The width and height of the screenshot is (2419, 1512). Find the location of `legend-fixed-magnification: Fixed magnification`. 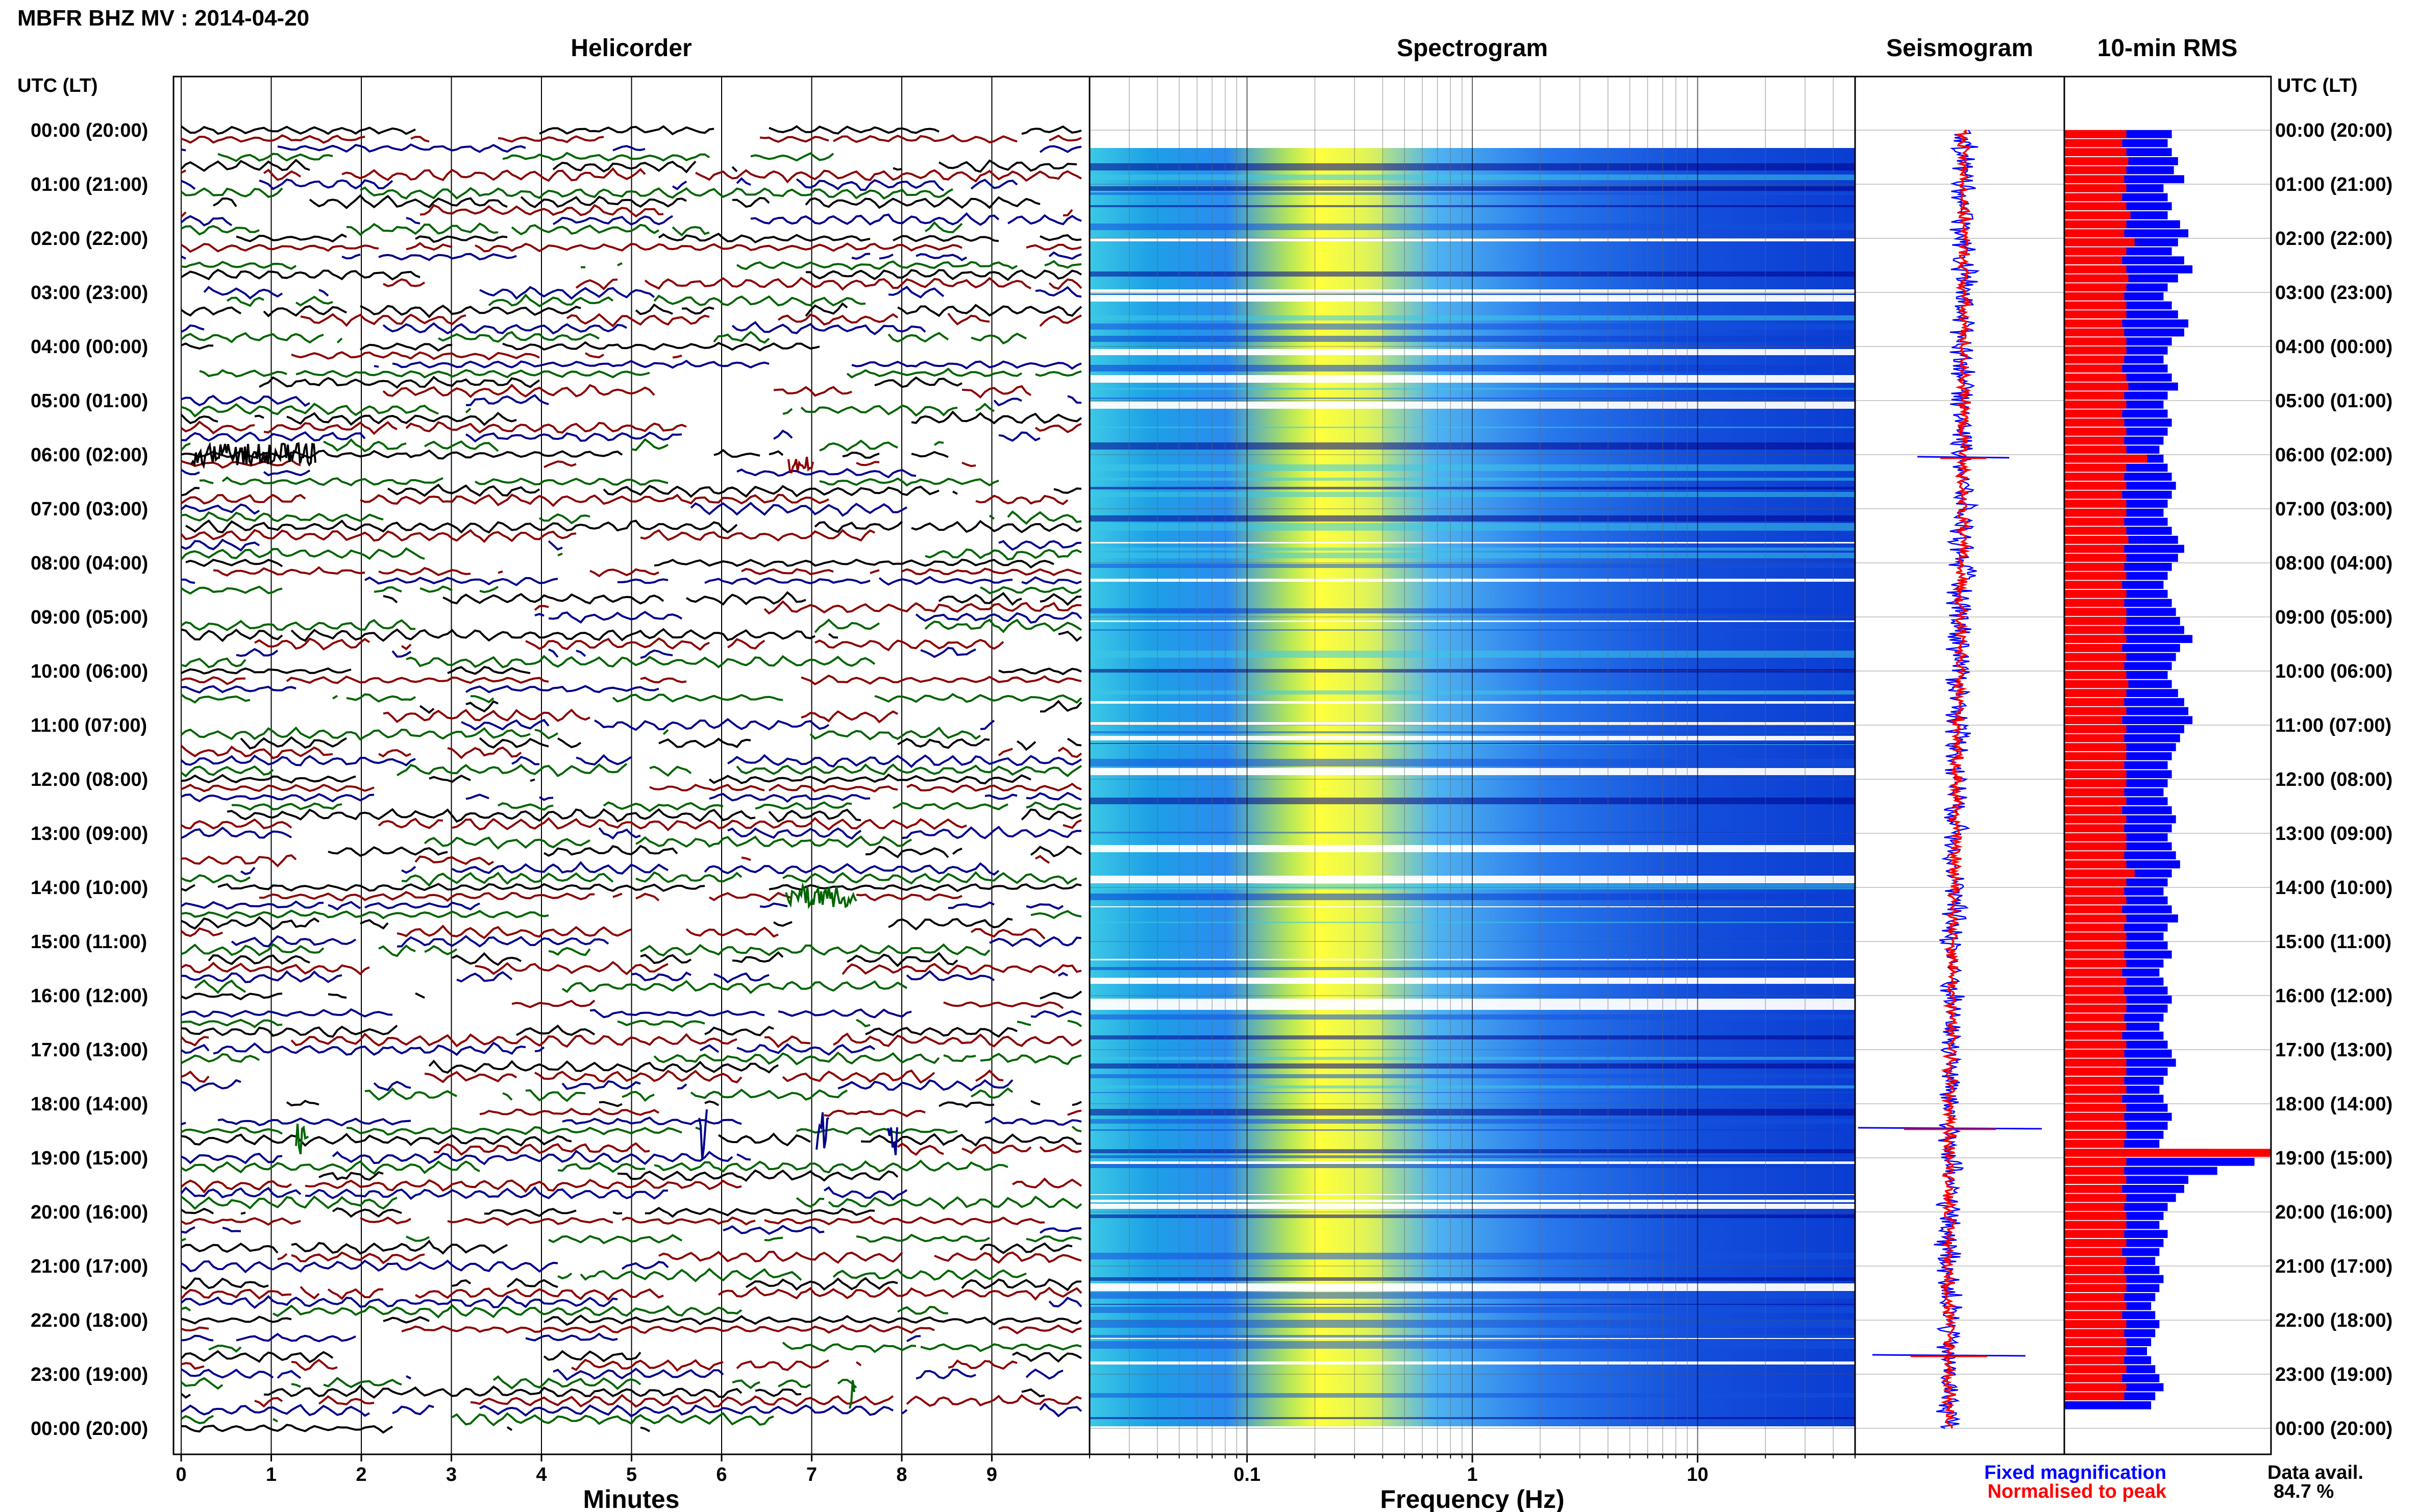

legend-fixed-magnification: Fixed magnification is located at coordinates (2075, 1472).